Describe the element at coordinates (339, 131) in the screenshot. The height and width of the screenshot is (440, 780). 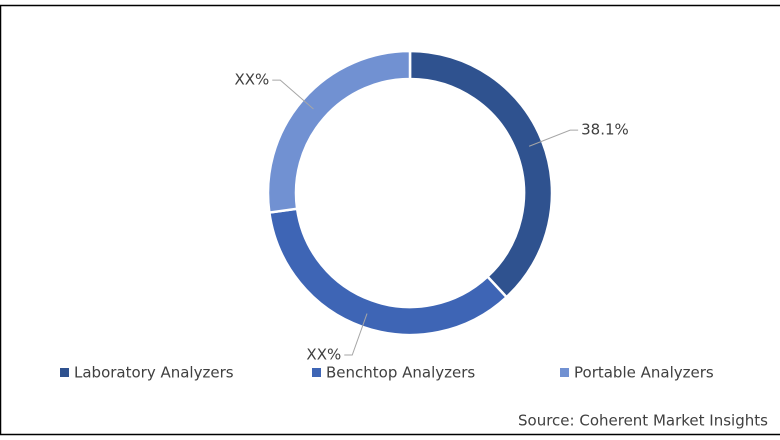
I see `donut-slice` at that location.